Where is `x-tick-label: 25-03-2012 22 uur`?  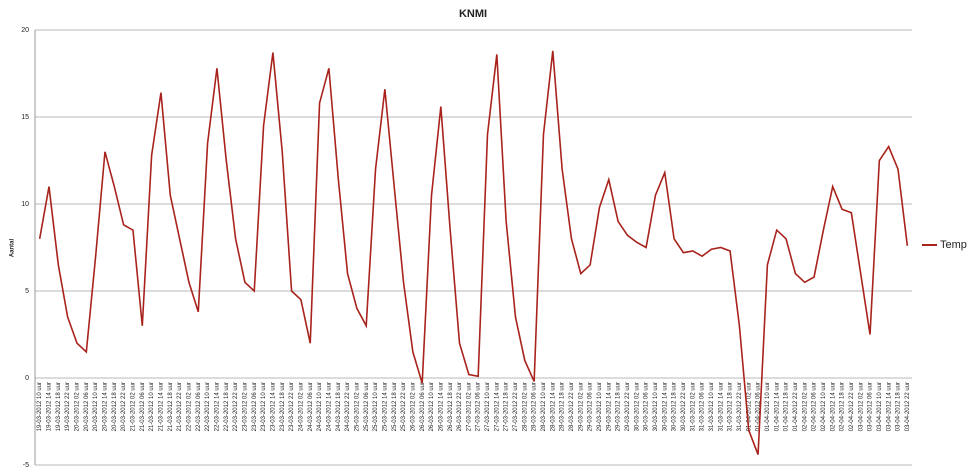
x-tick-label: 25-03-2012 22 uur is located at coordinates (404, 406).